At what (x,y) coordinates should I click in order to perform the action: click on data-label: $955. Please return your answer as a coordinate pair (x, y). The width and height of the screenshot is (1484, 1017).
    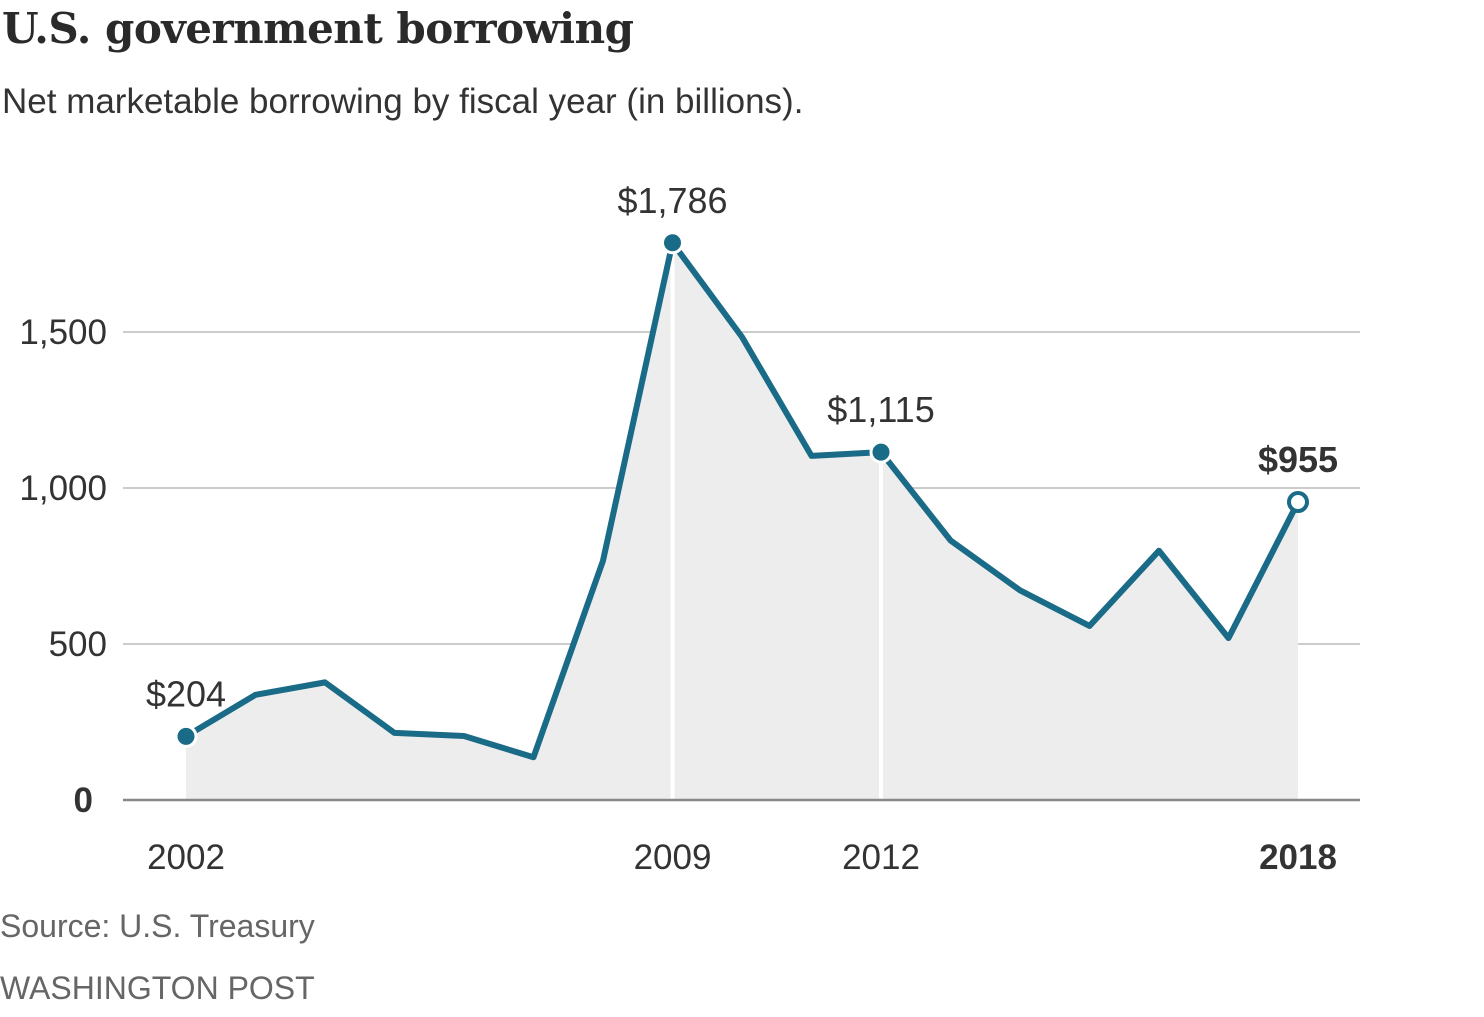
    Looking at the image, I should click on (1298, 459).